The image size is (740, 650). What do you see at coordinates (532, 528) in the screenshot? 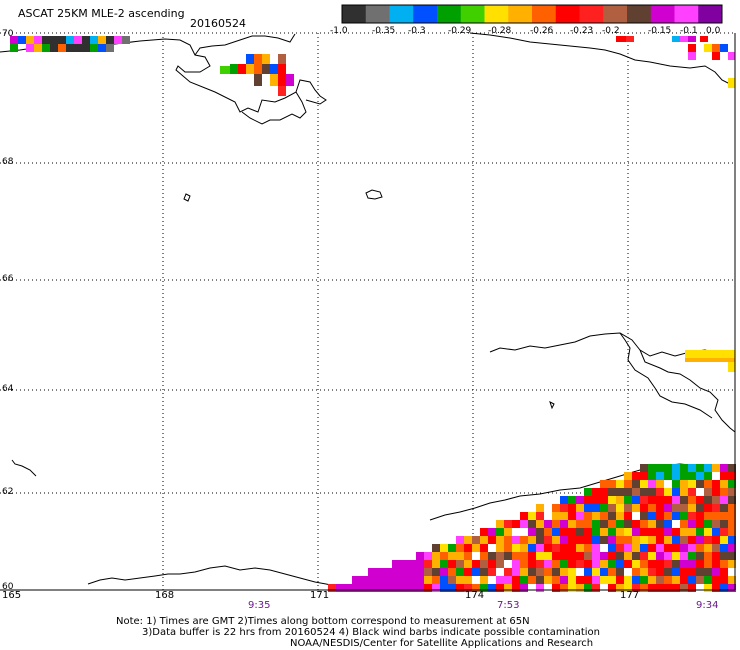
I see `data-swath-bottom` at bounding box center [532, 528].